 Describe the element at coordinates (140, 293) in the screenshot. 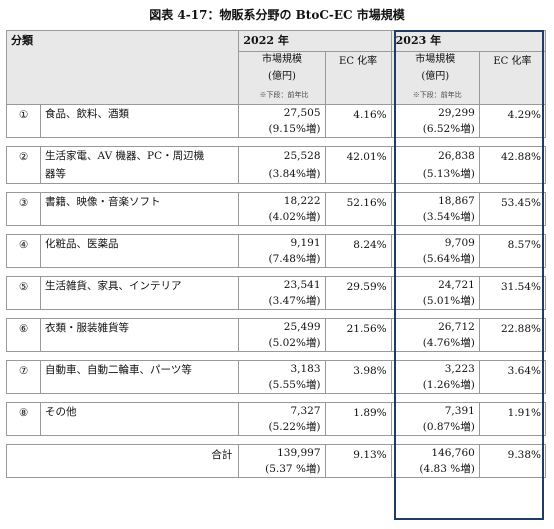

I see `row-category: 生活雑貨、家具、インテリア` at that location.